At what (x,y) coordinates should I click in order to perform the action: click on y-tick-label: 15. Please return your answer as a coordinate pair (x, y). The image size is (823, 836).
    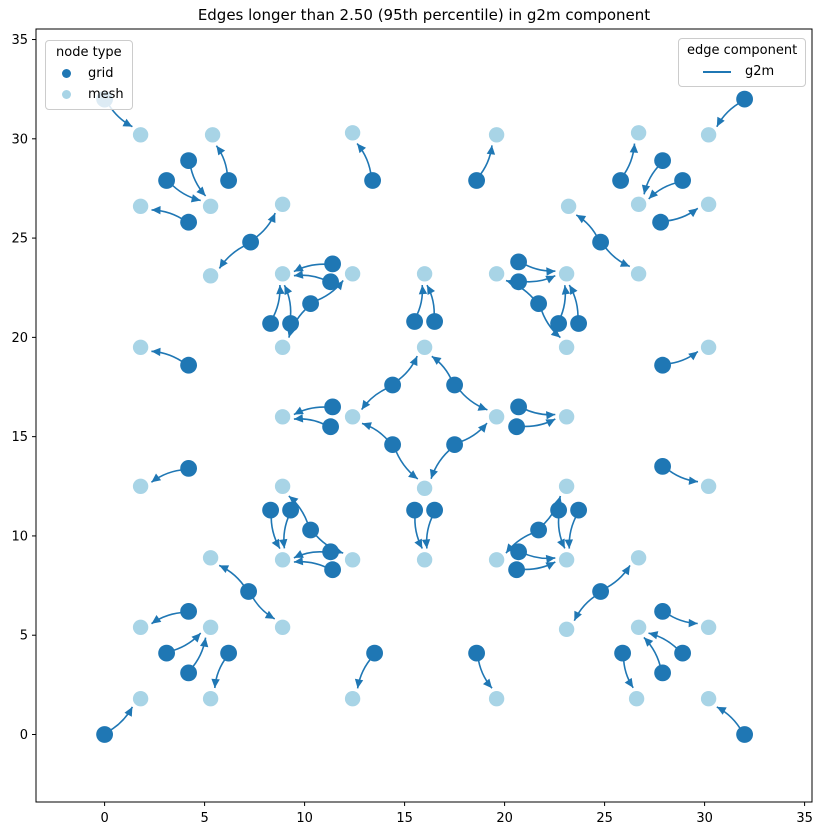
    Looking at the image, I should click on (19, 437).